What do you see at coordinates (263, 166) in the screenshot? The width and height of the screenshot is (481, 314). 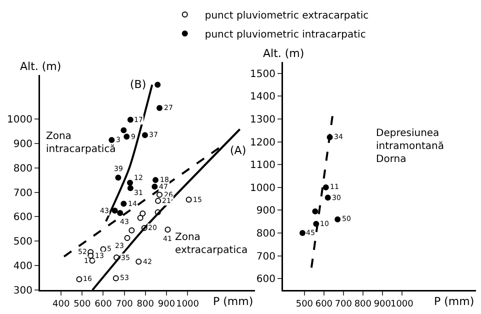 I see `y-tick-label: 1100` at bounding box center [263, 166].